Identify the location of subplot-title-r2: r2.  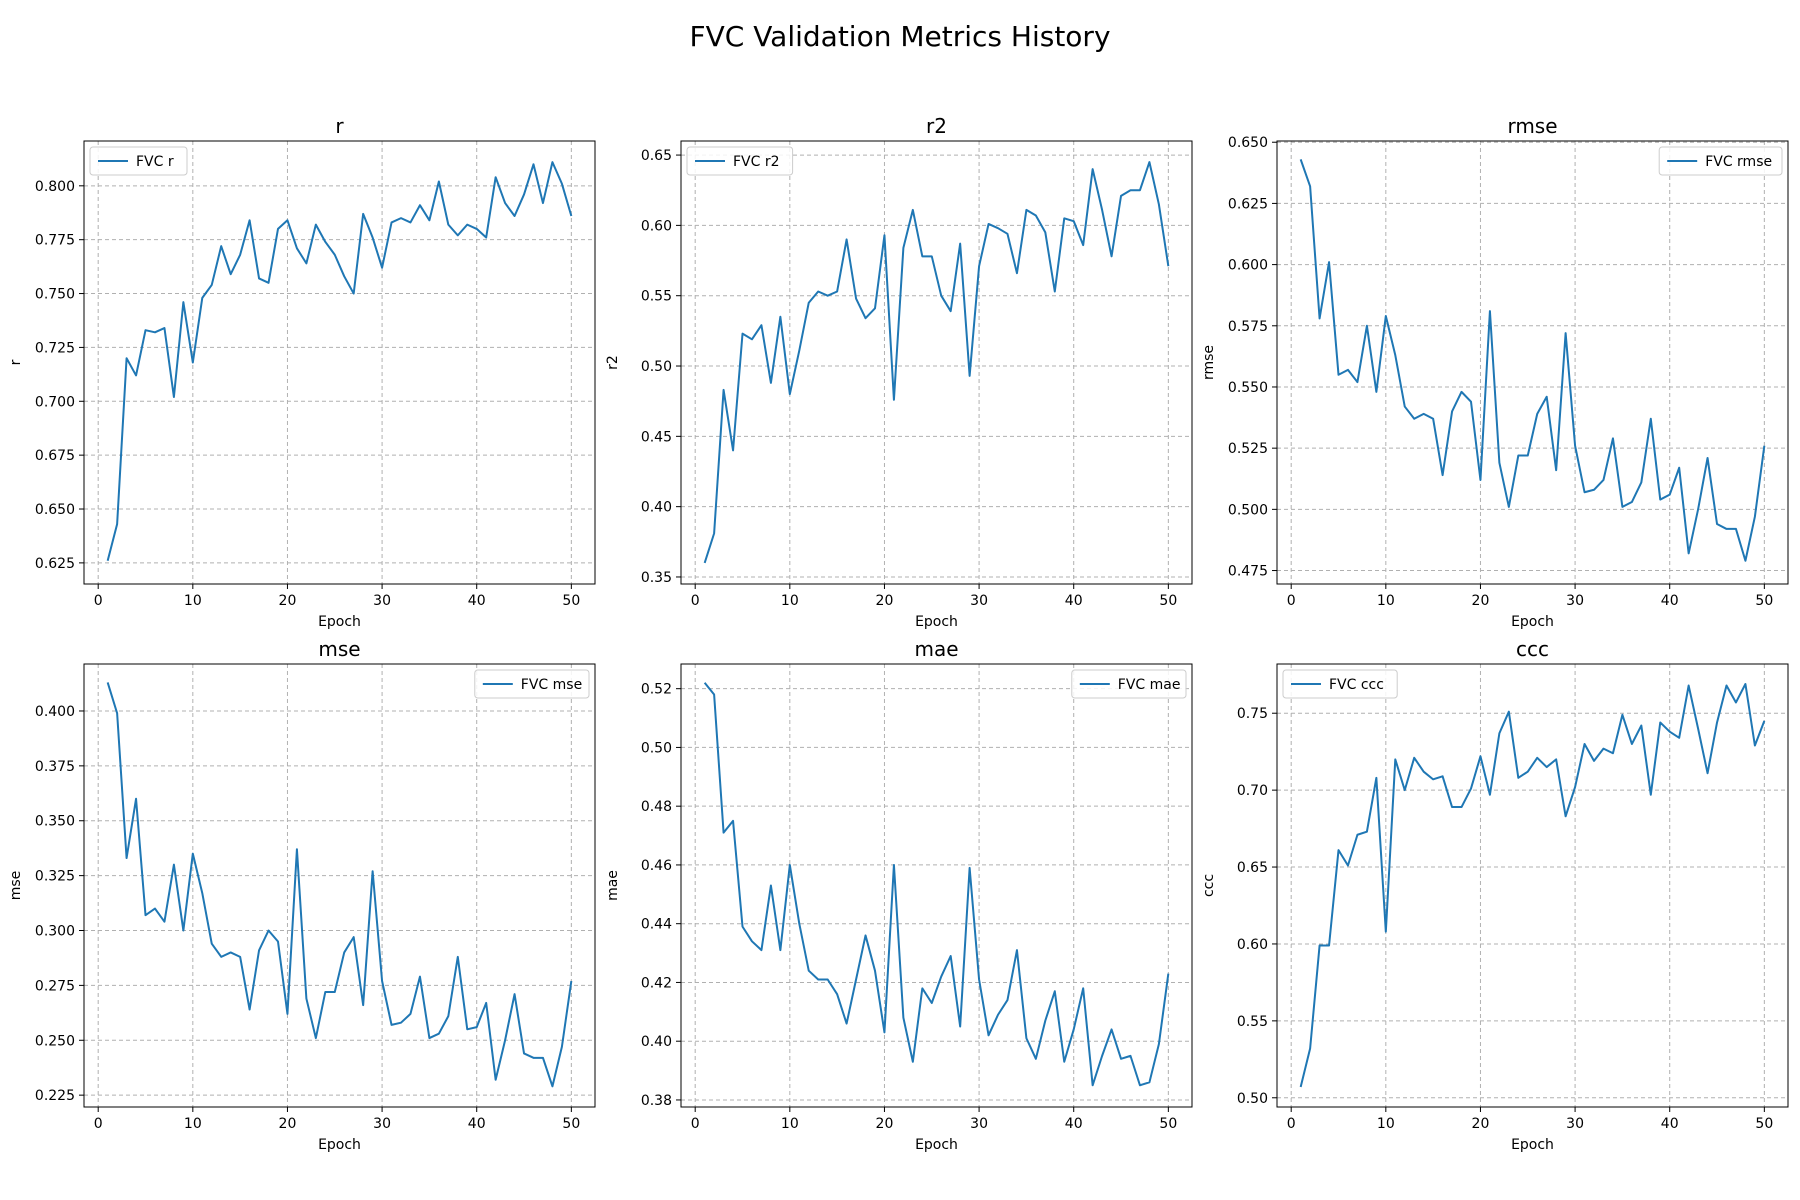
(936, 126).